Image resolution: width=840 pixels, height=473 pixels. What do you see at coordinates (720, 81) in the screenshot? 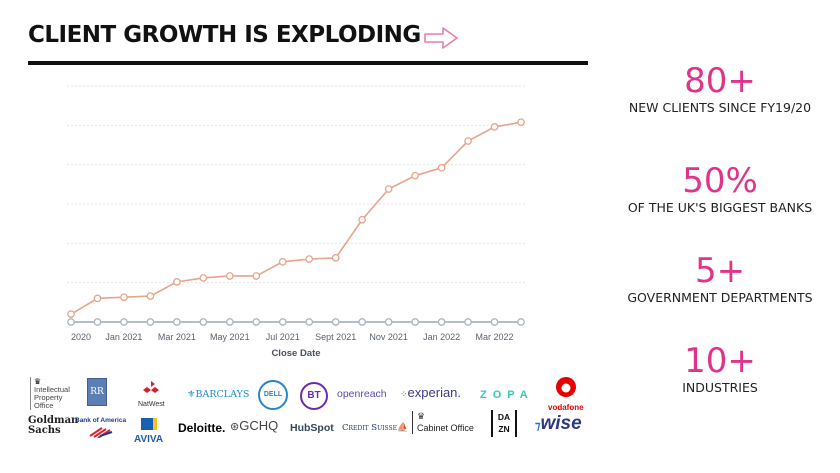
I see `stat-value: 80+` at bounding box center [720, 81].